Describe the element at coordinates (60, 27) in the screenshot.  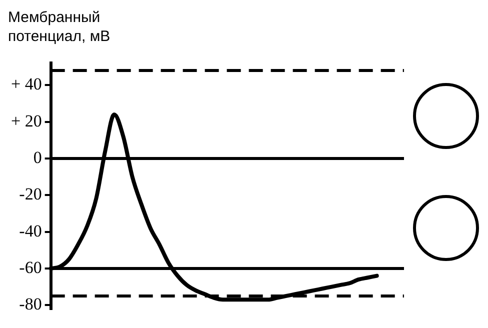
I see `y-axis-title: Мембранный потенциал, мВ` at that location.